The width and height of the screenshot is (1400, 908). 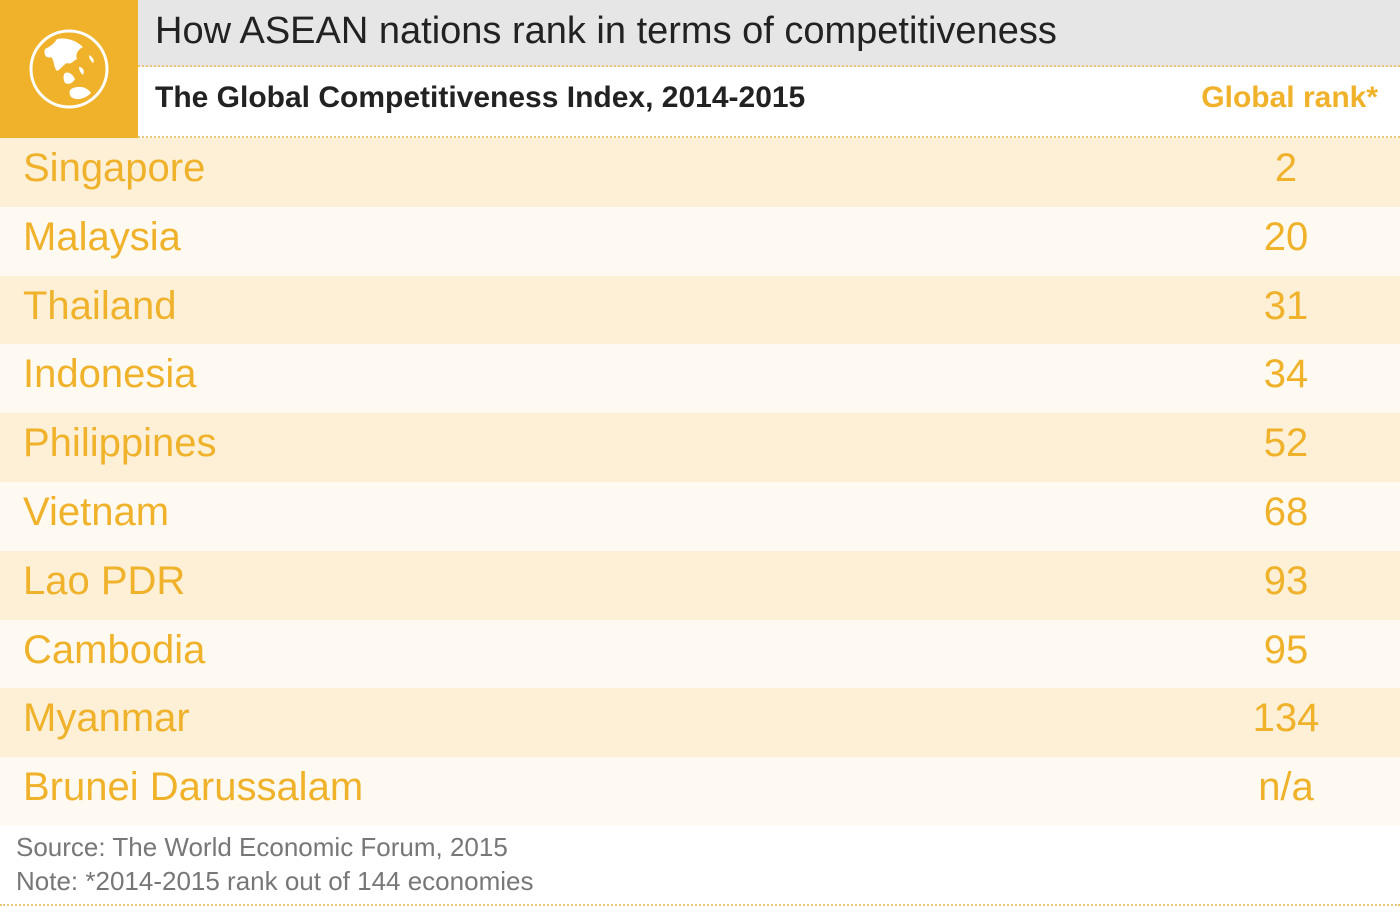 I want to click on rank-cell: 68, so click(x=1286, y=511).